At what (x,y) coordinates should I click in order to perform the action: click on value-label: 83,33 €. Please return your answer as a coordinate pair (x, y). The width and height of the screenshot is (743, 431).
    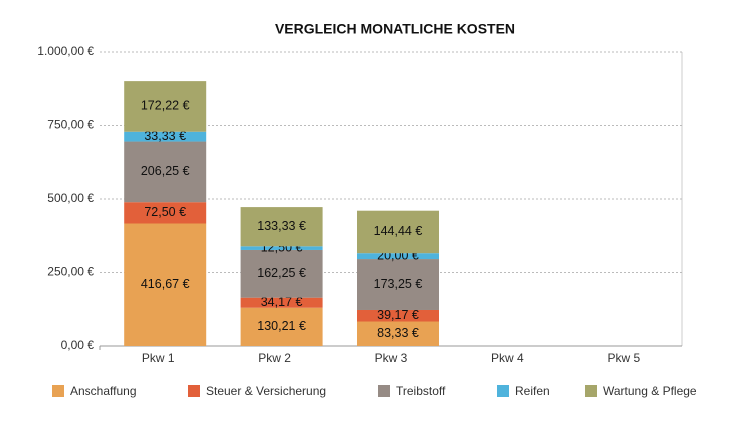
    Looking at the image, I should click on (398, 333).